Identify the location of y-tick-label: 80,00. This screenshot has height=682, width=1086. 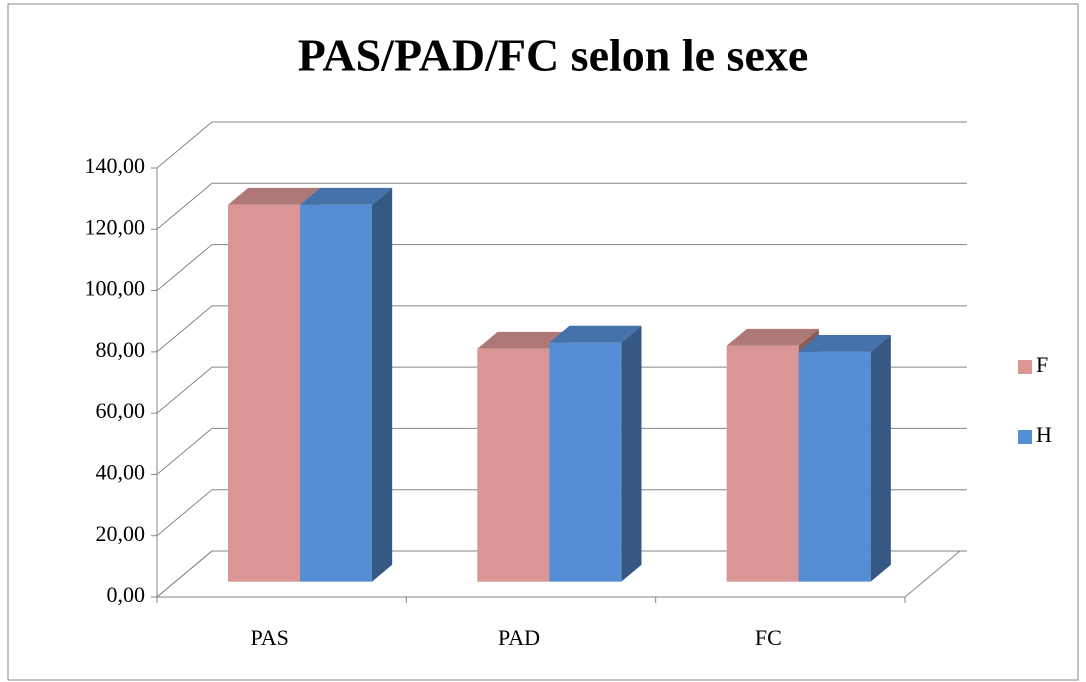
(121, 349).